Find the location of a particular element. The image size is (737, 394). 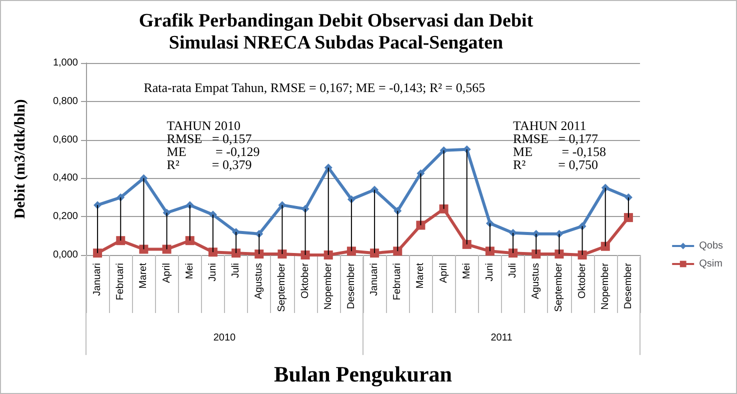

legend-label: Qobs is located at coordinates (711, 246).